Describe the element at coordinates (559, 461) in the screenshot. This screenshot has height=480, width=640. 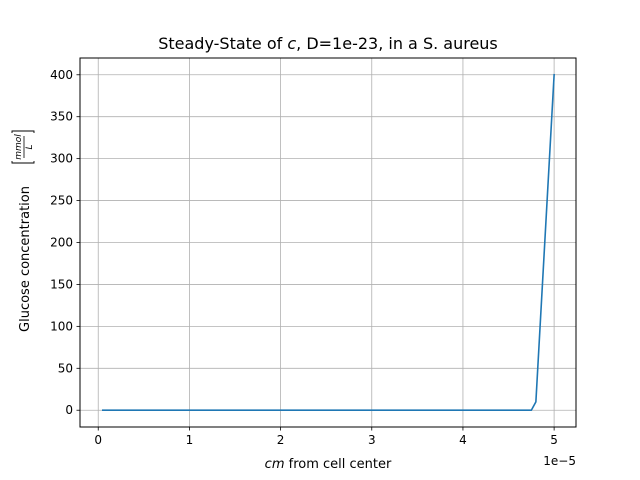
I see `x-offset-label: 1e−5` at that location.